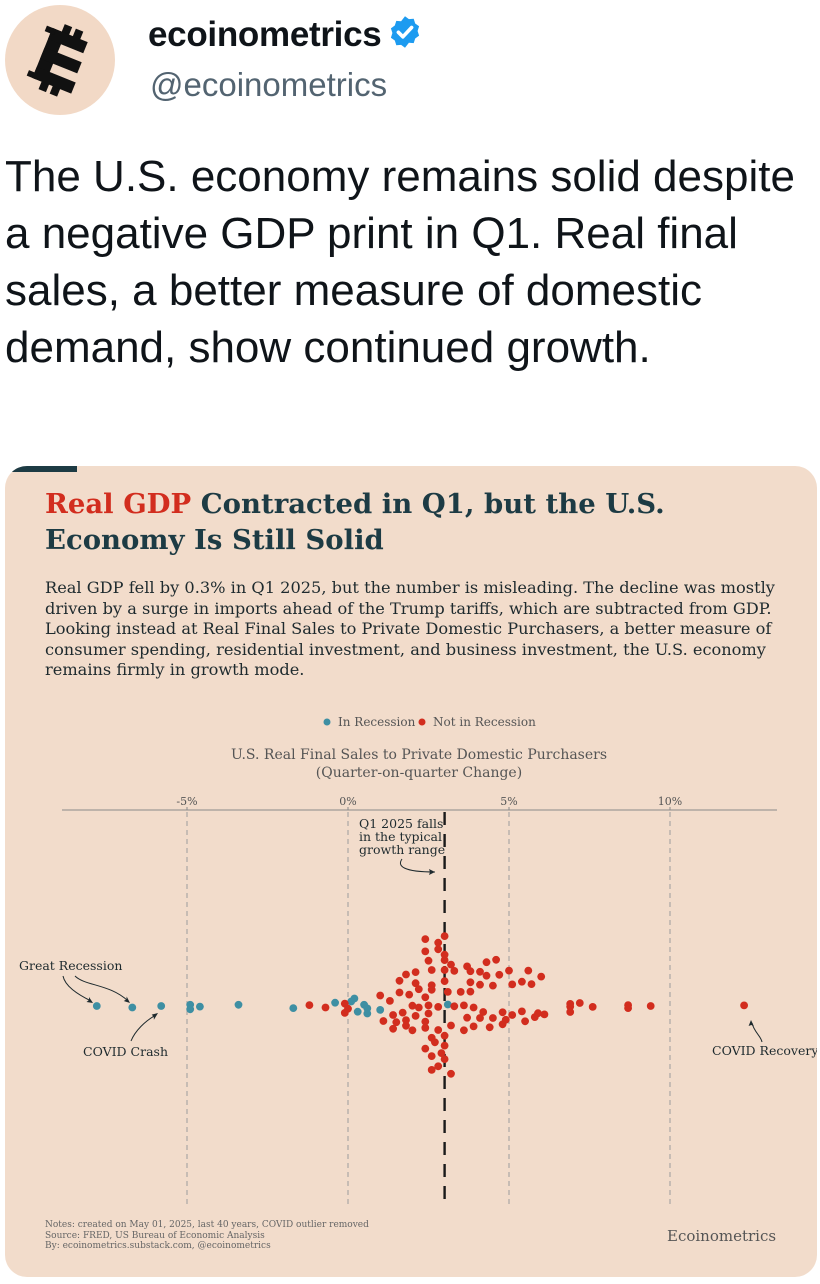  Describe the element at coordinates (347, 801) in the screenshot. I see `x-tick-label: 0%` at that location.